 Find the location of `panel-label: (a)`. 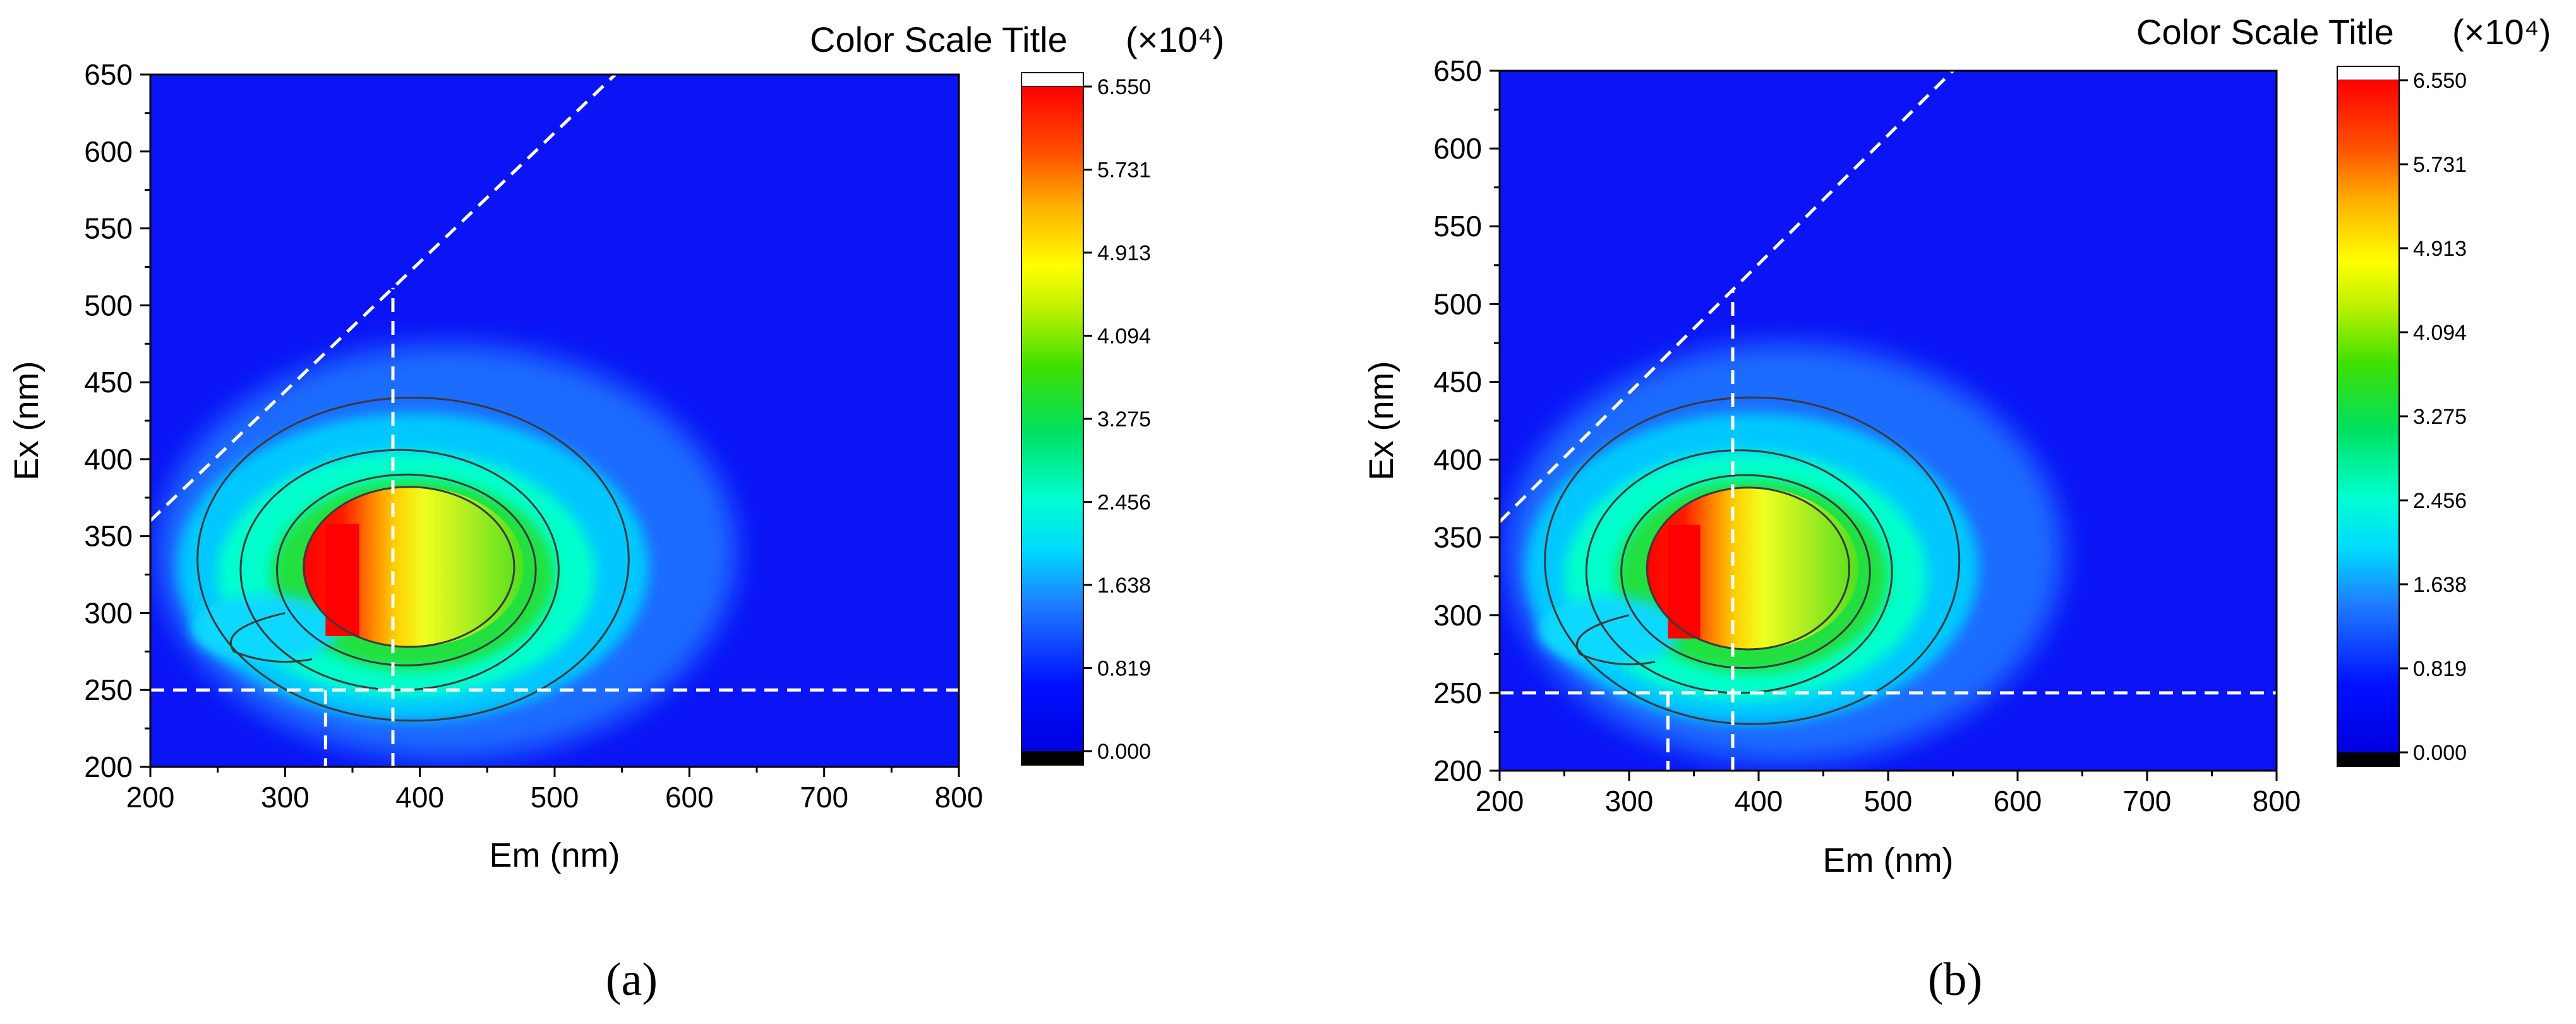

panel-label: (a) is located at coordinates (632, 980).